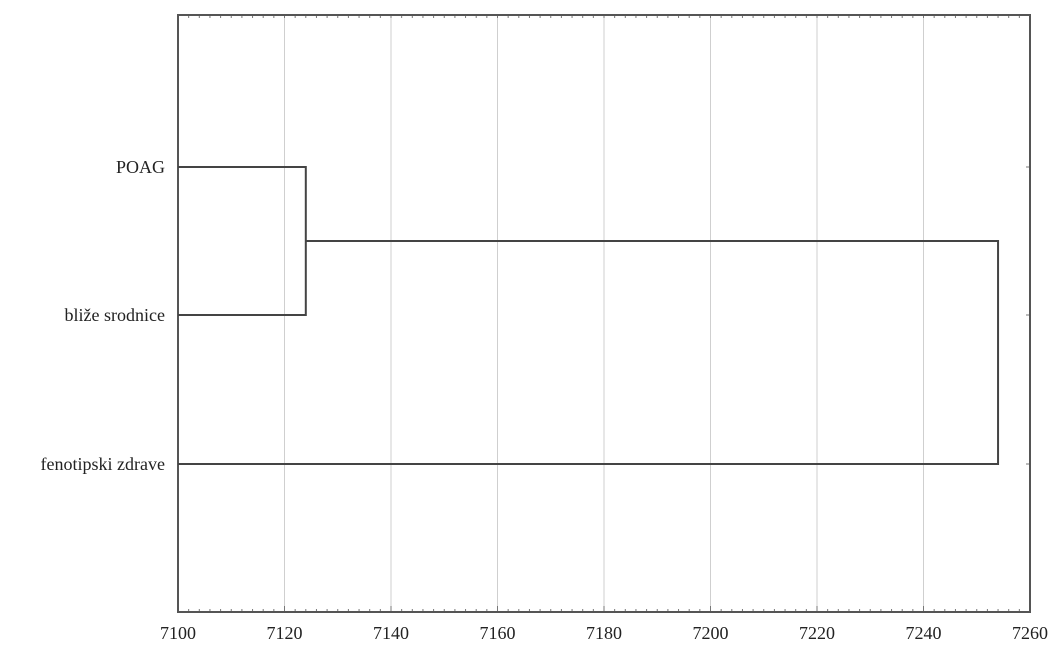 This screenshot has width=1061, height=647. What do you see at coordinates (140, 167) in the screenshot?
I see `leaf-label: POAG` at bounding box center [140, 167].